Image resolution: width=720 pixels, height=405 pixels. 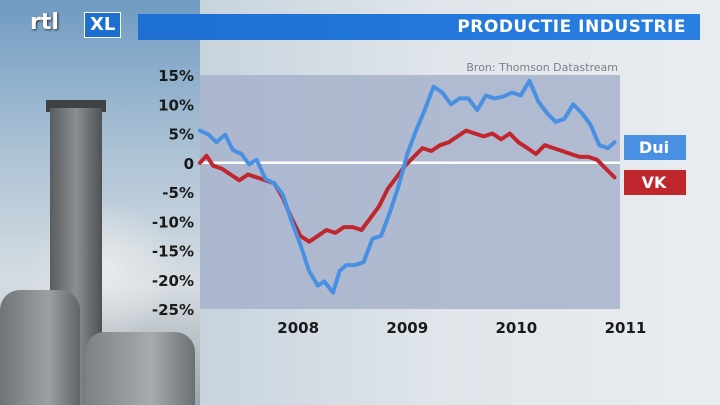 What do you see at coordinates (407, 328) in the screenshot?
I see `x-tick-label: 2009` at bounding box center [407, 328].